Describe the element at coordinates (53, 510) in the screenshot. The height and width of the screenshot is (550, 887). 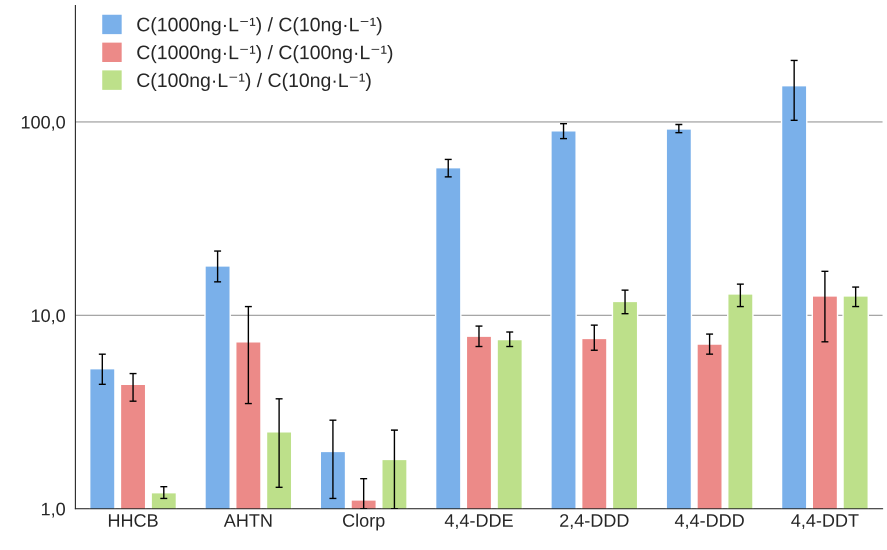
I see `y-tick-label: 1,0` at that location.